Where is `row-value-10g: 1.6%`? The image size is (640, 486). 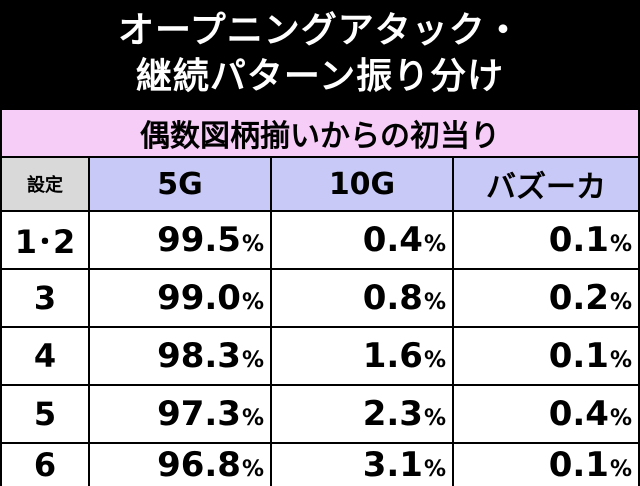
row-value-10g: 1.6% is located at coordinates (362, 356).